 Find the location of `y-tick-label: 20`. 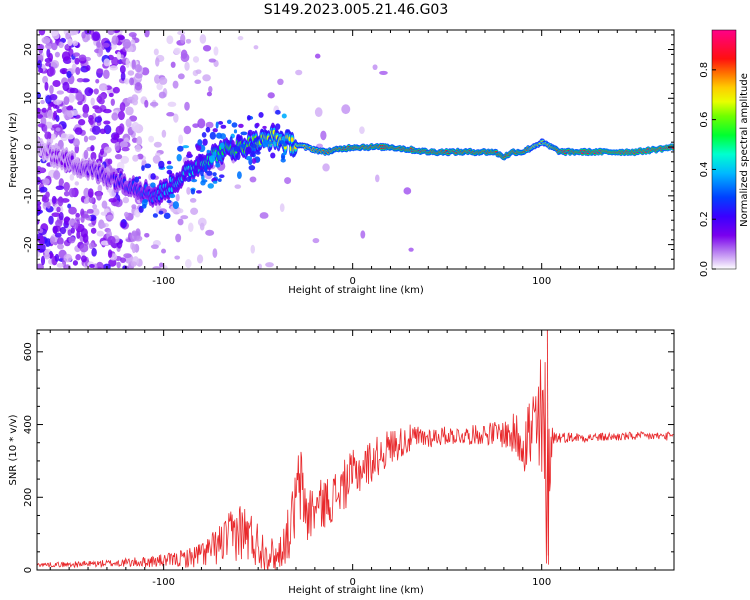

y-tick-label: 20 is located at coordinates (28, 49).